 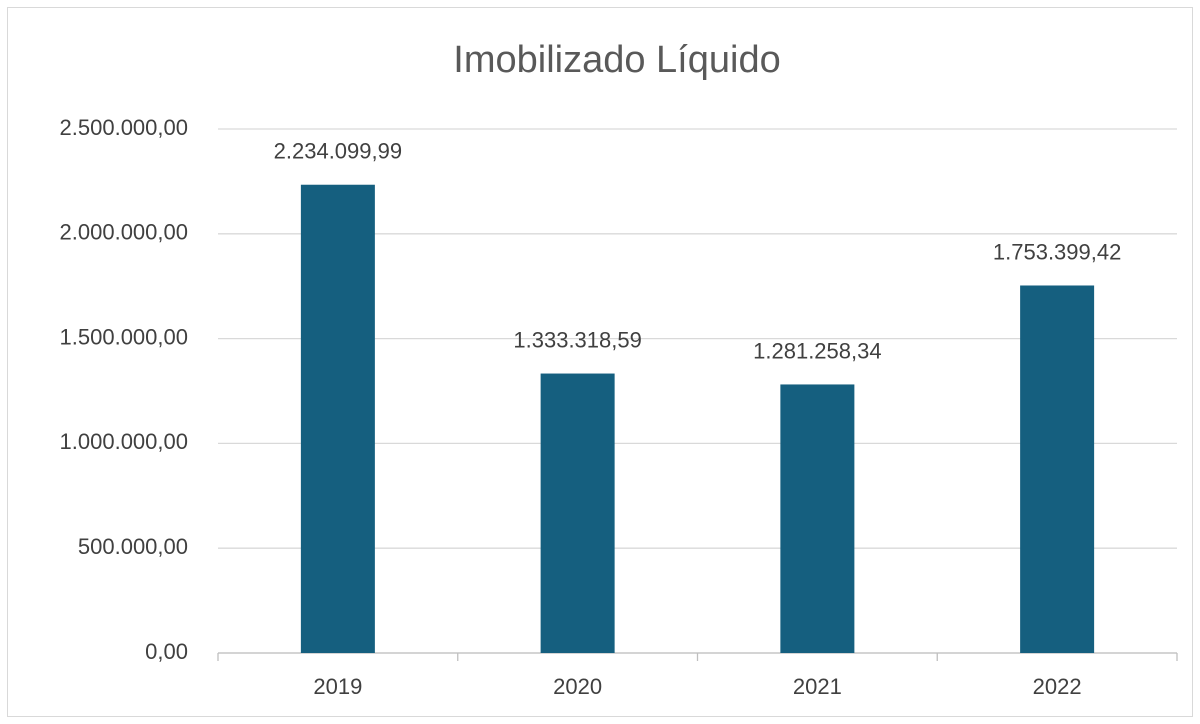 I want to click on y-tick-label: 1.000.000,00, so click(x=124, y=441).